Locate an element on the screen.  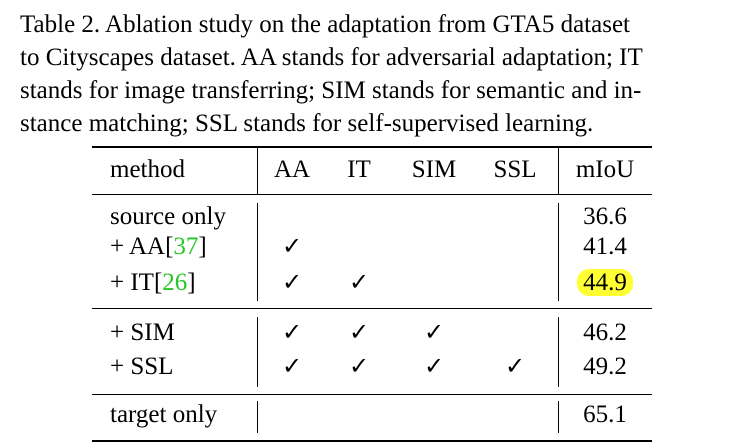
method-cell: + IT[26] is located at coordinates (153, 283).